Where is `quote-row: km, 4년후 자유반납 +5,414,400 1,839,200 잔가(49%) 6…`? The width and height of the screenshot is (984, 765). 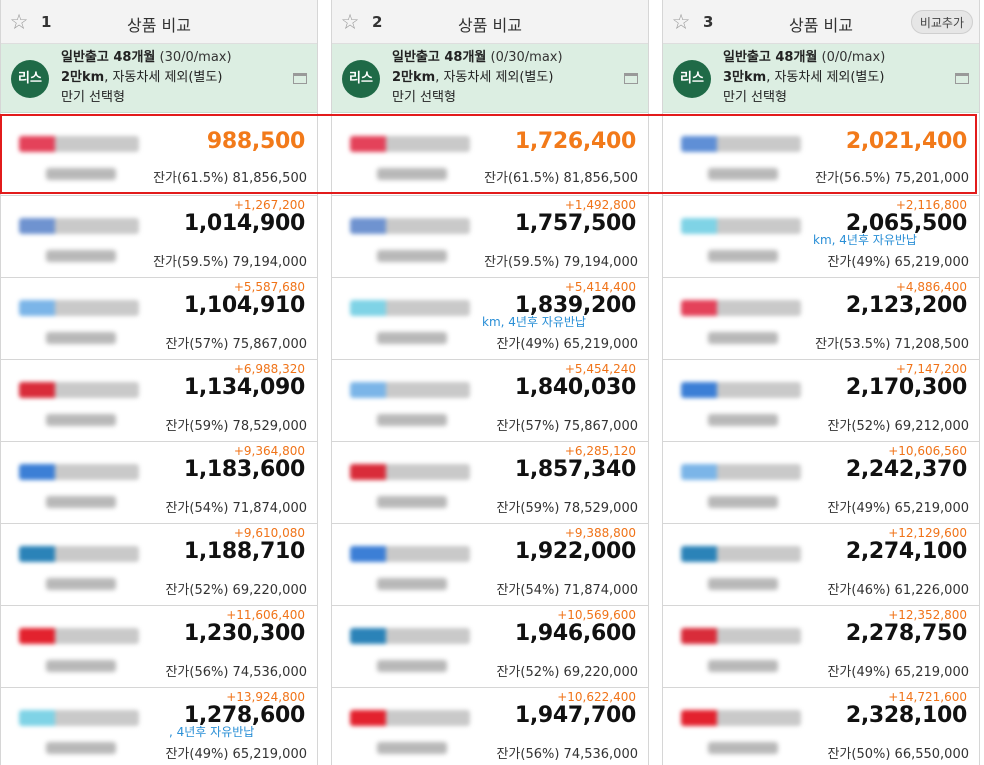 quote-row: km, 4년후 자유반납 +5,414,400 1,839,200 잔가(49%) 6… is located at coordinates (490, 319).